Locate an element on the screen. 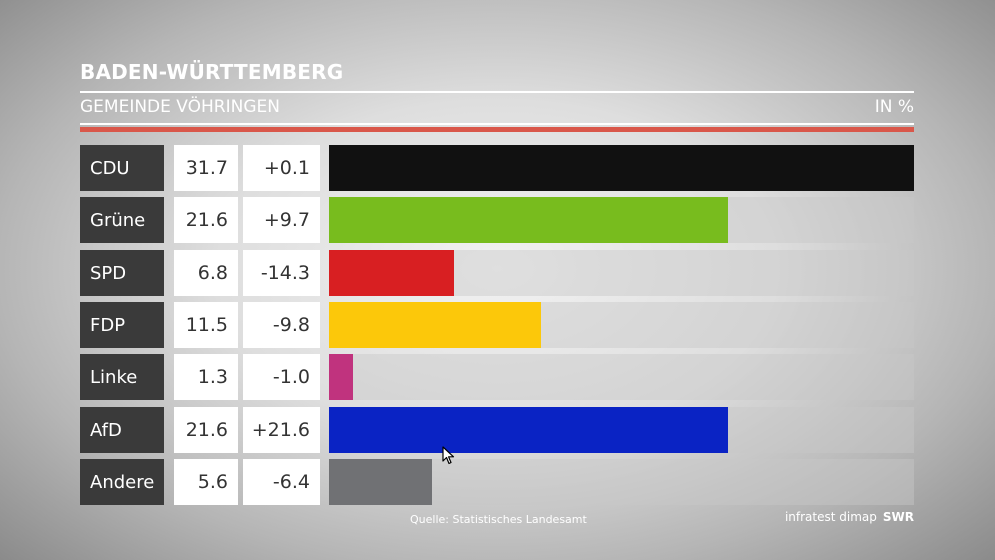  change-label: +21.6 is located at coordinates (281, 430).